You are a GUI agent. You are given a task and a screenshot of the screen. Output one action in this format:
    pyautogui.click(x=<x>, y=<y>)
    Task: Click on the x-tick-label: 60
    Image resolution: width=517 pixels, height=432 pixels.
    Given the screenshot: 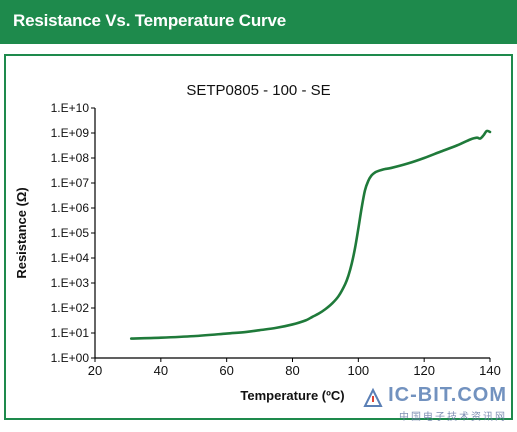 What is the action you would take?
    pyautogui.click(x=226, y=370)
    